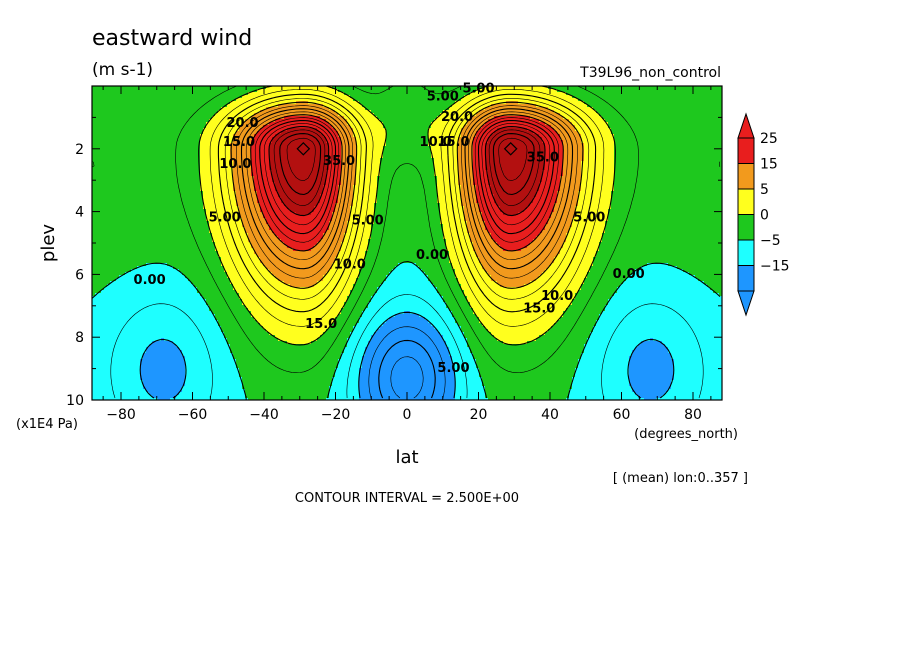 Image resolution: width=904 pixels, height=654 pixels. What do you see at coordinates (650, 73) in the screenshot?
I see `run-label: T39L96_non_control` at bounding box center [650, 73].